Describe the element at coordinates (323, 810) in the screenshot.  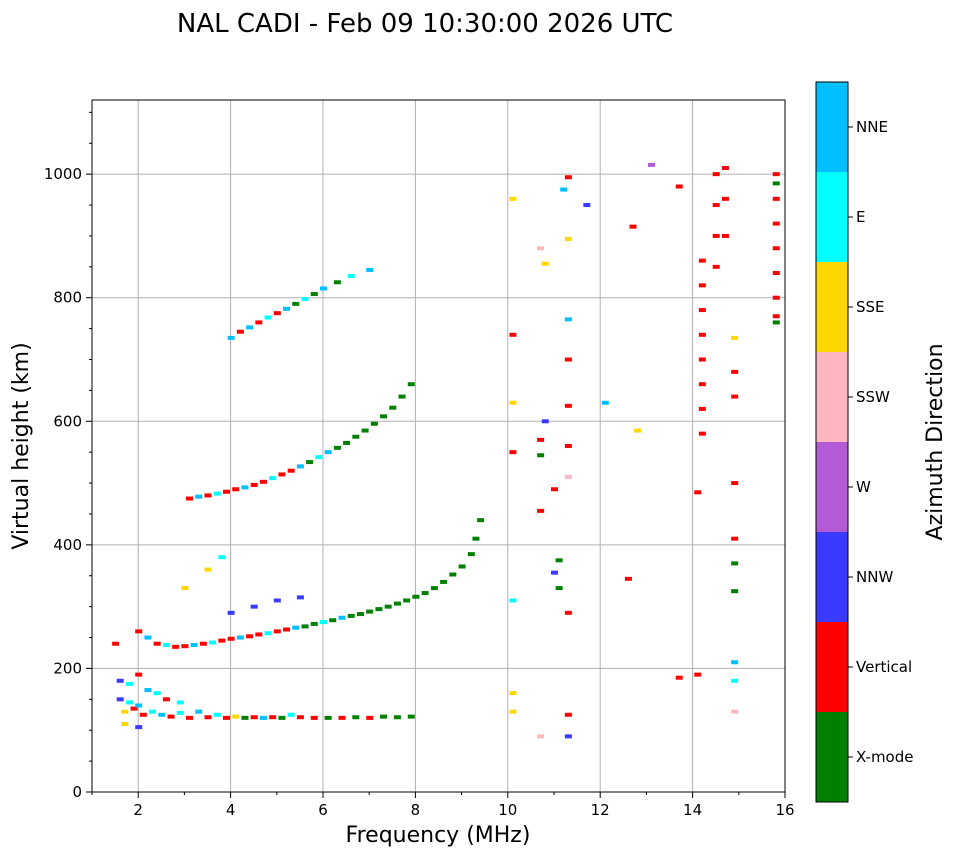
I see `x-tick-label: 6` at that location.